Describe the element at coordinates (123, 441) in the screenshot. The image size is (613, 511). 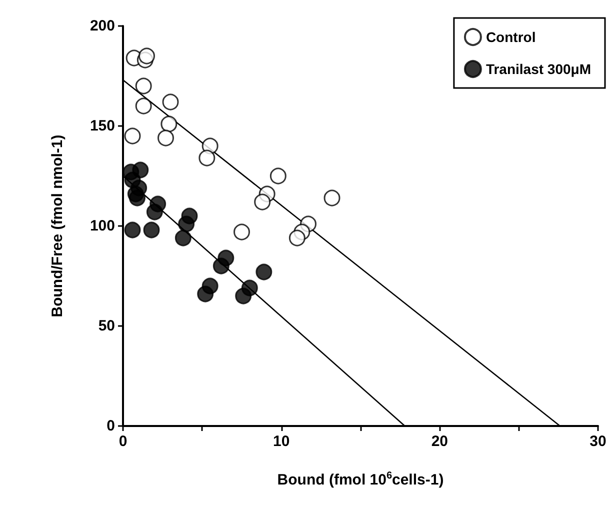
I see `x-tick-label: 0` at that location.